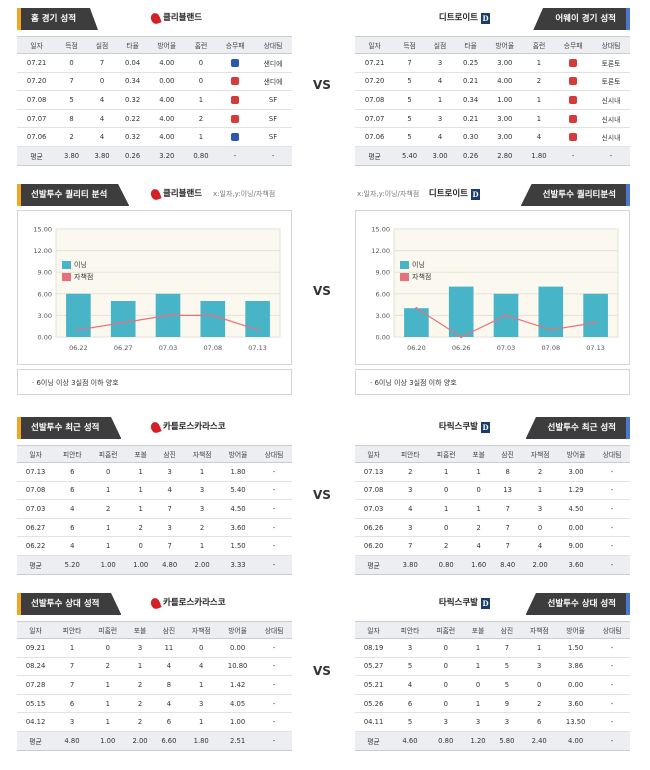 Image resolution: width=650 pixels, height=770 pixels. What do you see at coordinates (375, 82) in the screenshot?
I see `table-cell: 07.20` at bounding box center [375, 82].